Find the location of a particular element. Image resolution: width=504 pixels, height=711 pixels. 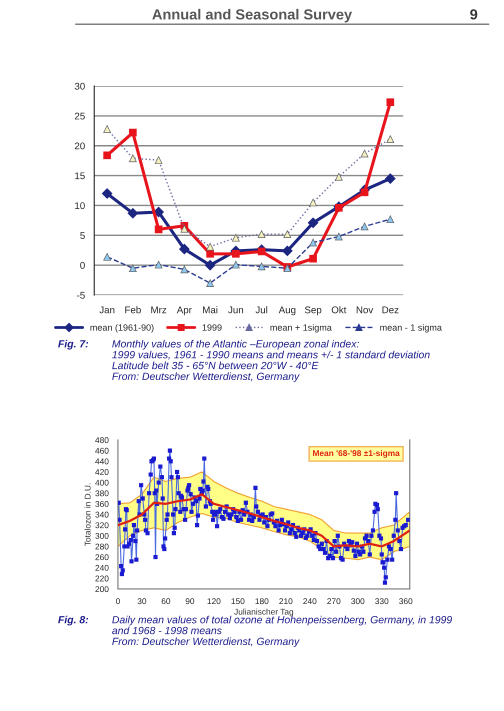

text: Monthly values of the Atlantic –European zonal index: 1999 values, 1961 - 1990 means and means +/- 1 standard deviation Latitude belt 35 - 65°N between 20°W - 40°E From: Deutscher Wetterdienst, Germany is located at coordinates (271, 361).